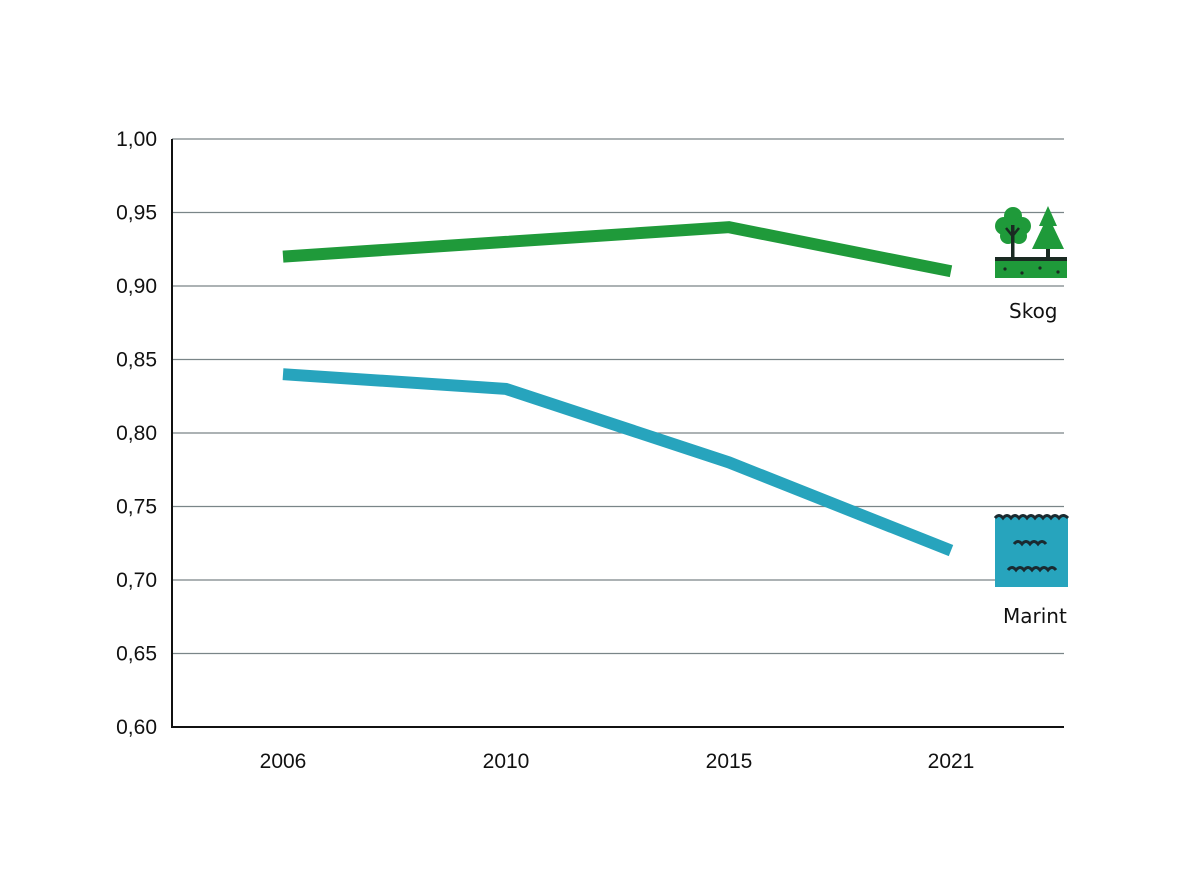 This screenshot has height=886, width=1181. What do you see at coordinates (136, 727) in the screenshot?
I see `y-tick-label: 0,60` at bounding box center [136, 727].